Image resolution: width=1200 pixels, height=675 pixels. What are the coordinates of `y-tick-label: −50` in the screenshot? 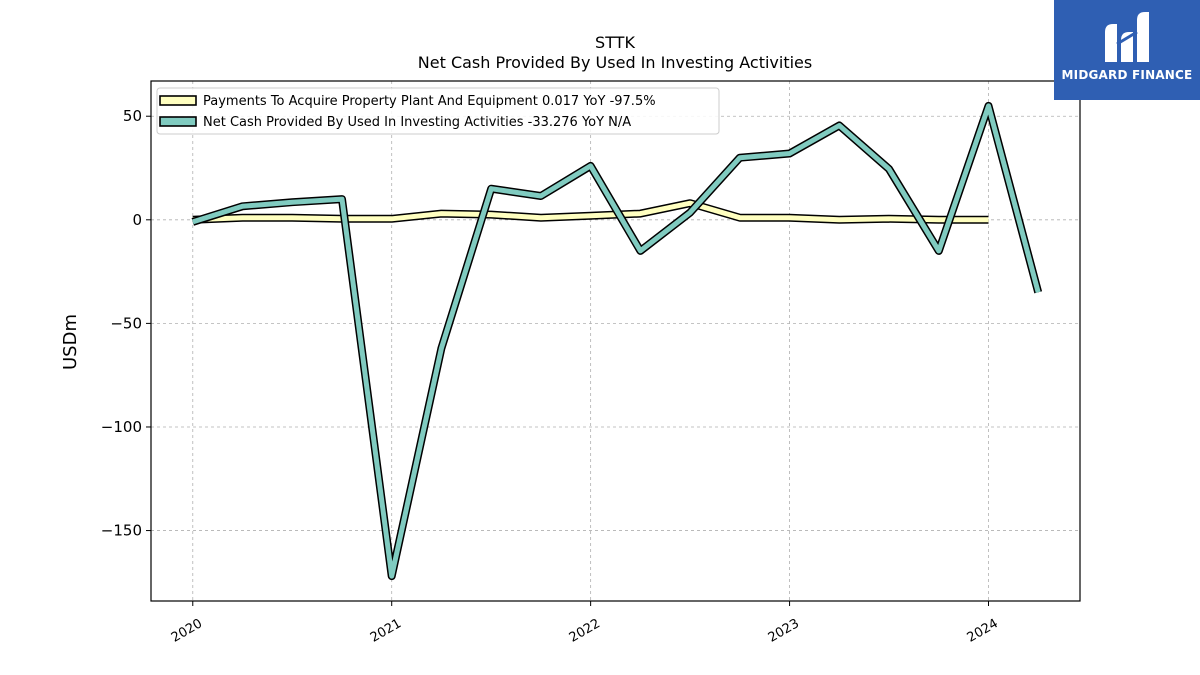 It's located at (126, 323).